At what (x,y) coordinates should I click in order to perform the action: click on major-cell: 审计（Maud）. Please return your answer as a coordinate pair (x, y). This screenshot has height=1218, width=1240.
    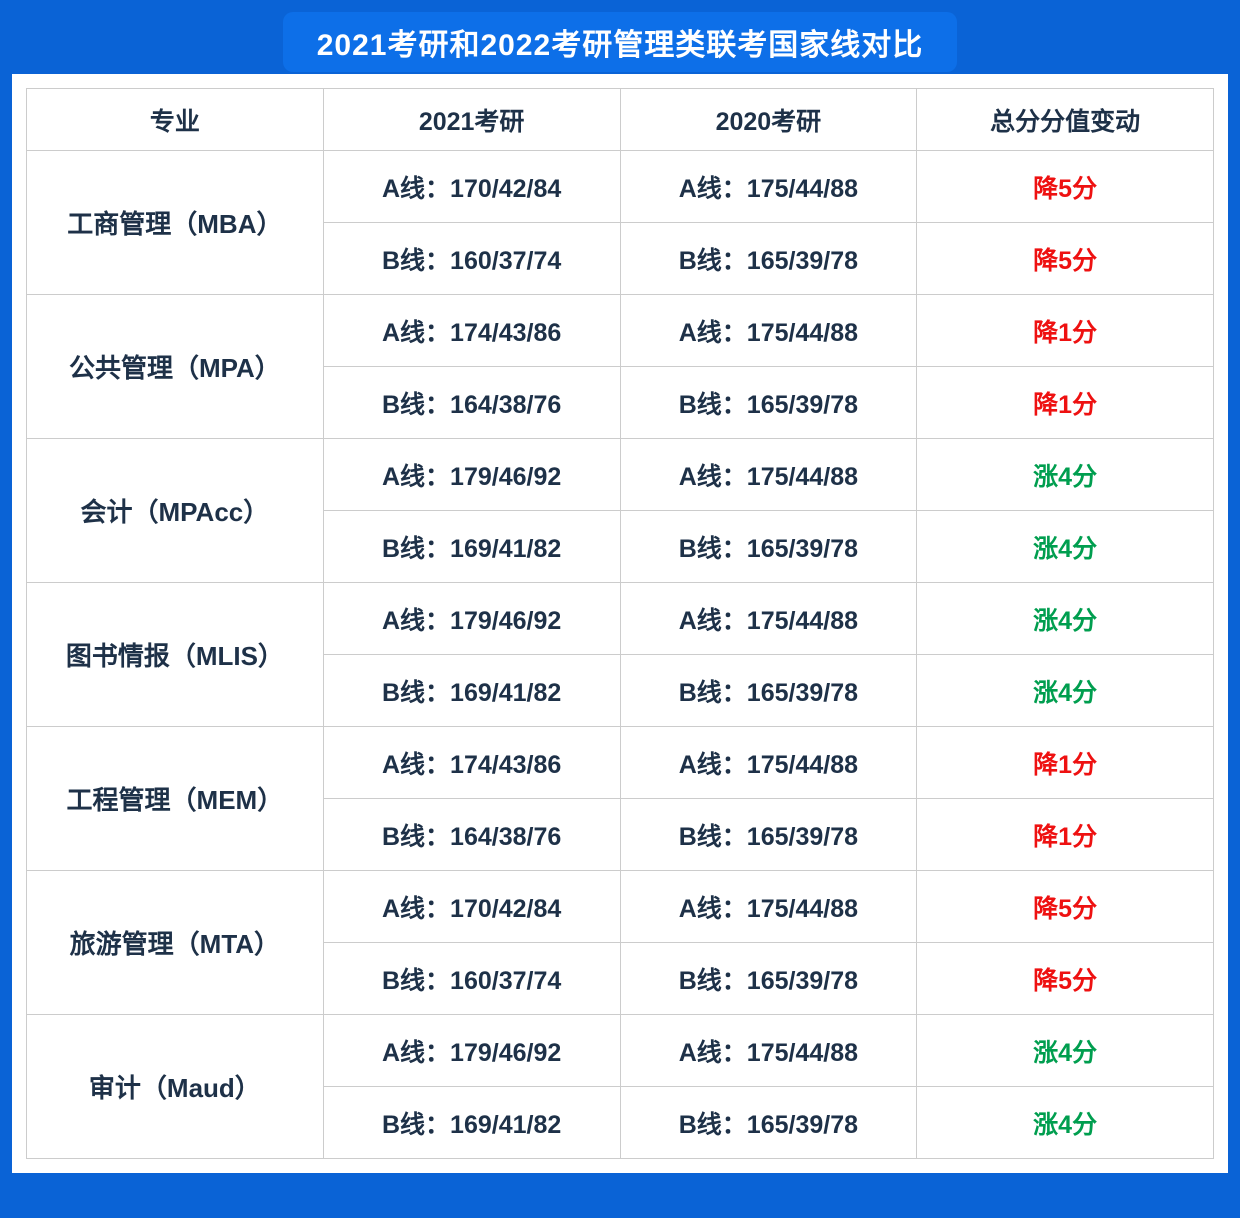
    Looking at the image, I should click on (175, 1086).